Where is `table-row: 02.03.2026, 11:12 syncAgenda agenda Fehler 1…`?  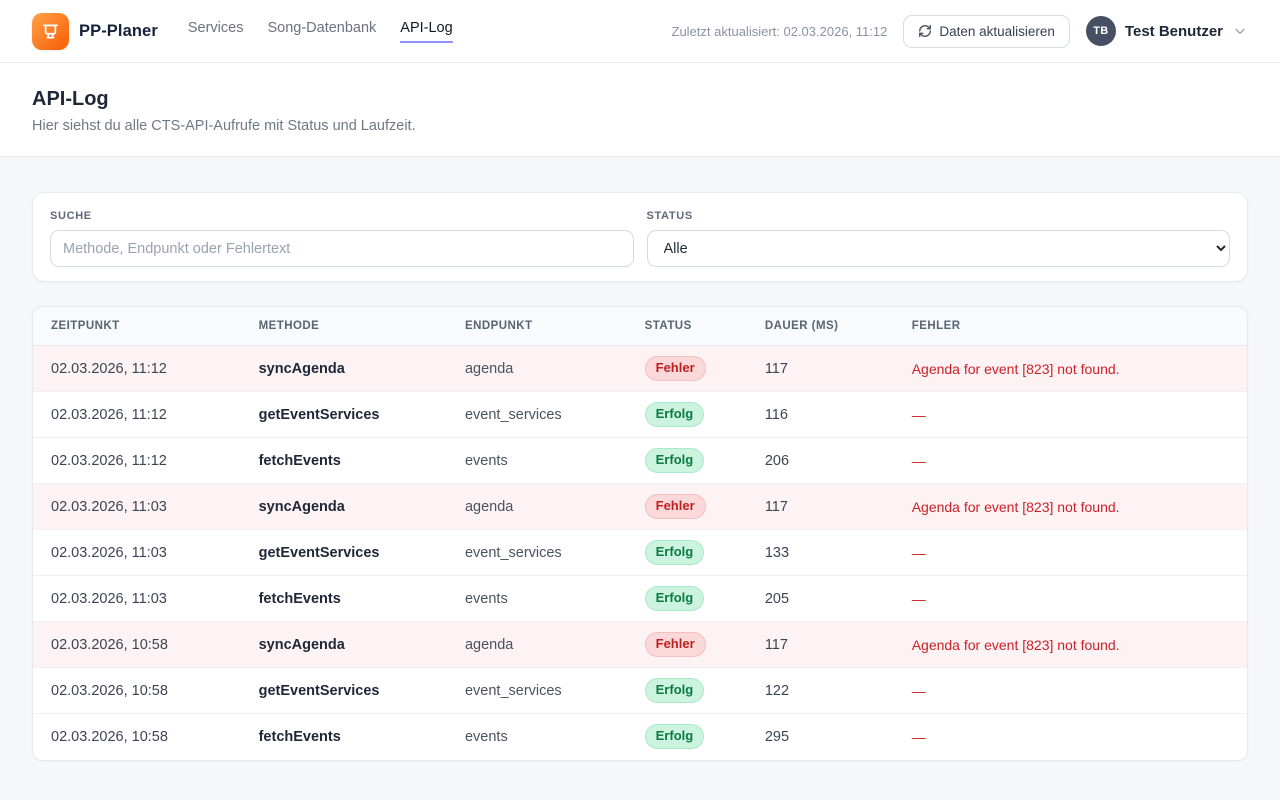
table-row: 02.03.2026, 11:12 syncAgenda agenda Fehler 1… is located at coordinates (640, 368).